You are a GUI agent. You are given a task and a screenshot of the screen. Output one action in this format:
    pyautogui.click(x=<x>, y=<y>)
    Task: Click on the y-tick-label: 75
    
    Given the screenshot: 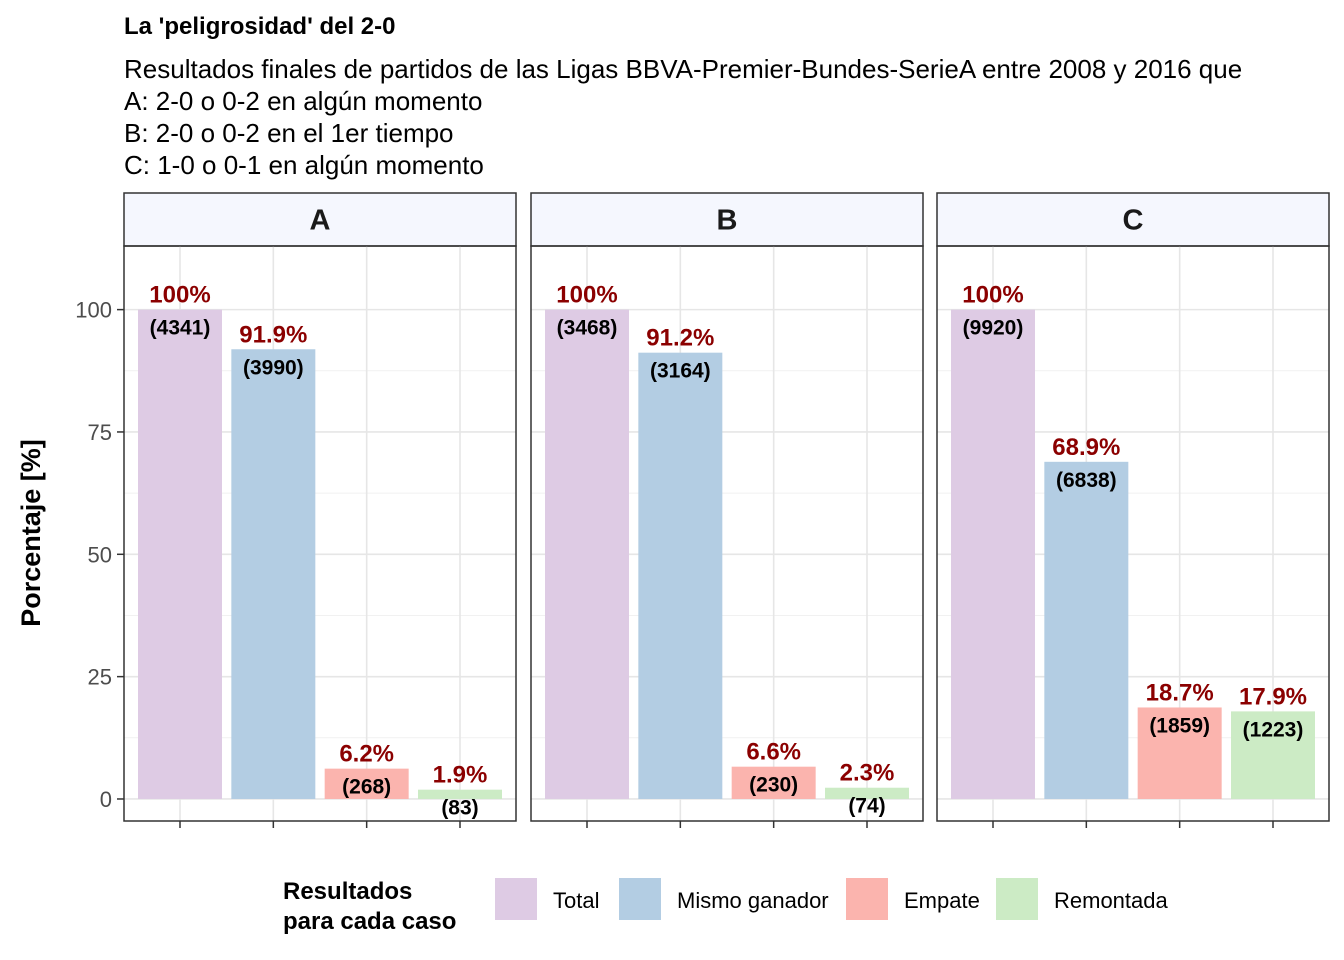 What is the action you would take?
    pyautogui.click(x=100, y=432)
    